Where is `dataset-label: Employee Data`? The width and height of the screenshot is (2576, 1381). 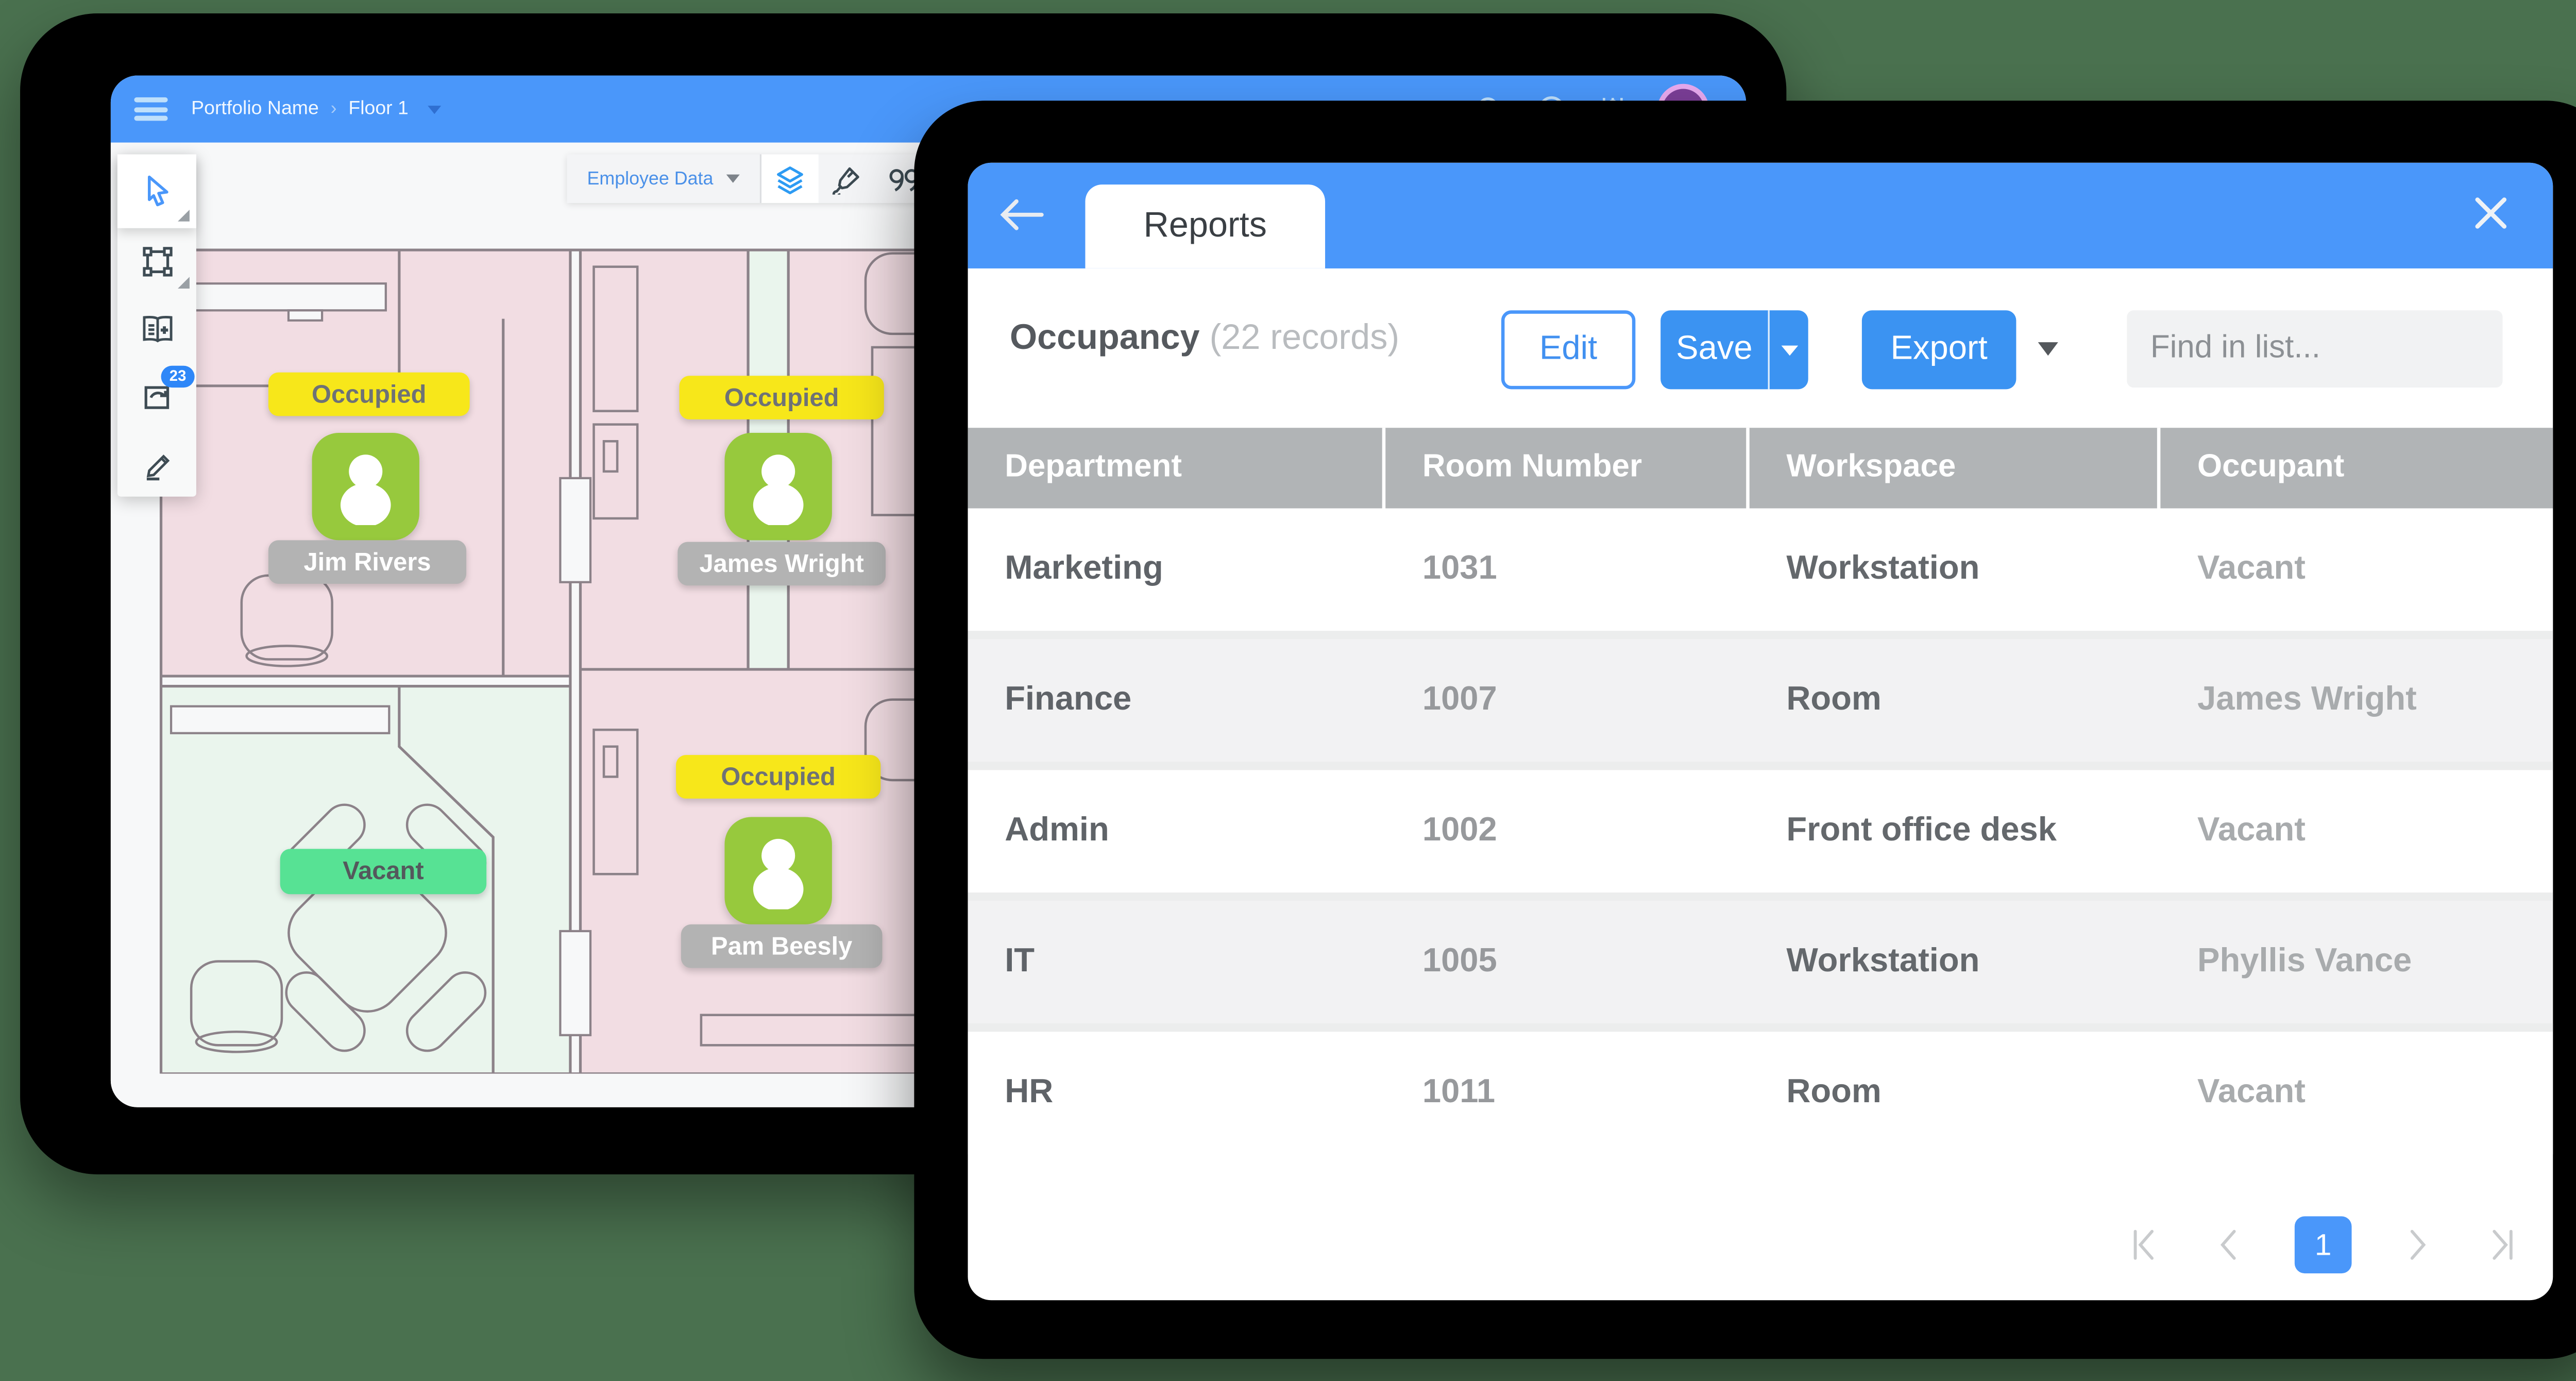
dataset-label: Employee Data is located at coordinates (650, 179).